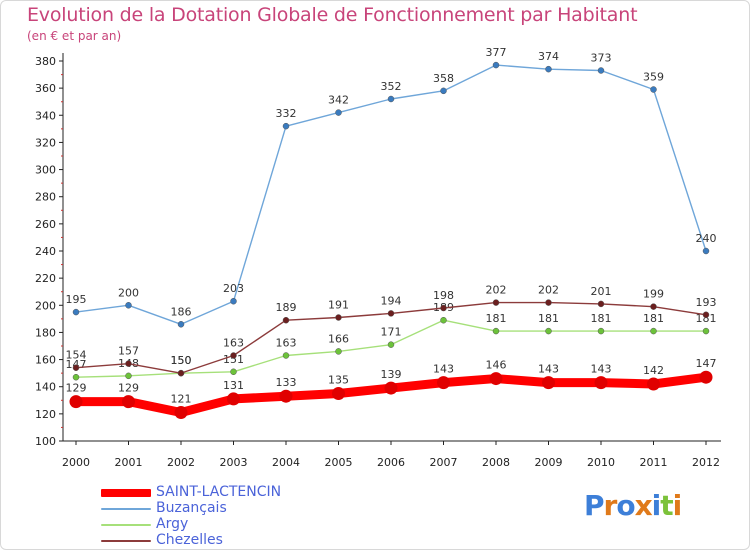 The image size is (750, 550). I want to click on y-tick-label: 120, so click(45, 414).